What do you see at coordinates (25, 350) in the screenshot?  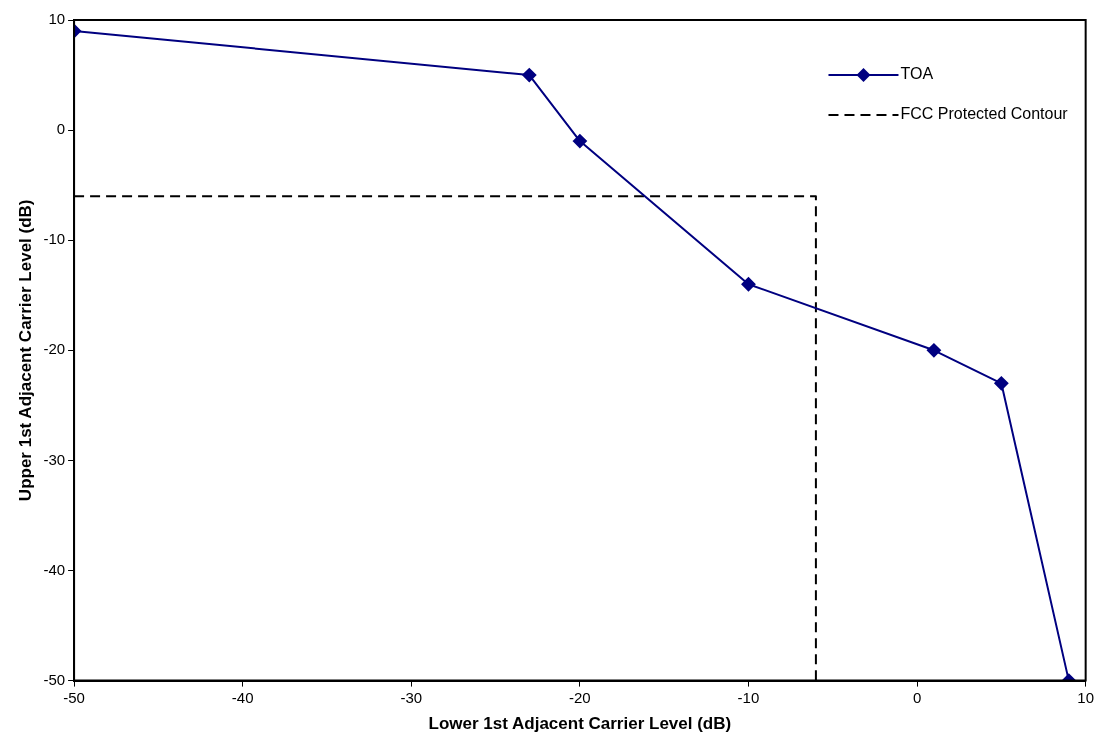 I see `y-axis-title: Upper 1st Adjacent Carrier Level (dB)` at bounding box center [25, 350].